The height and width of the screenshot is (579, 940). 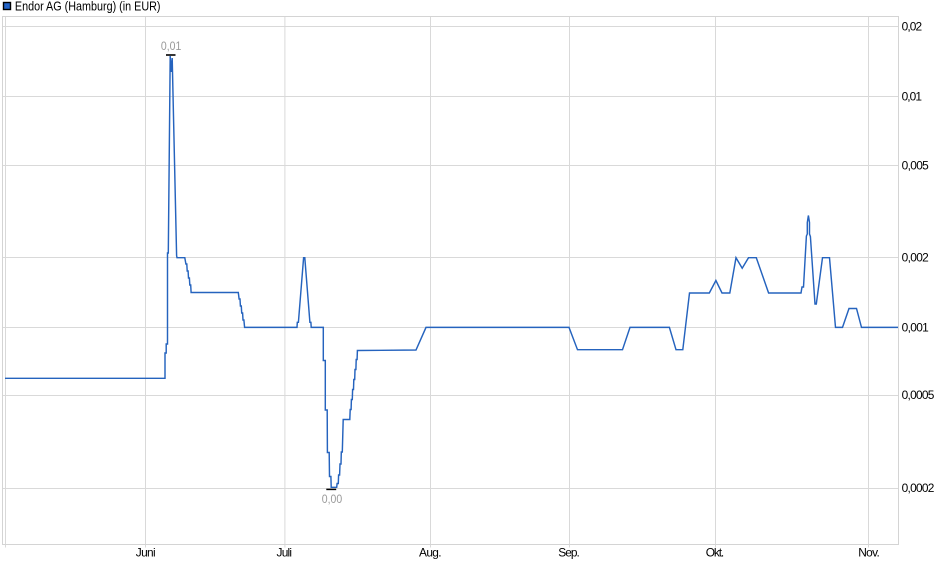 What do you see at coordinates (715, 553) in the screenshot?
I see `svg-text: Okt.` at bounding box center [715, 553].